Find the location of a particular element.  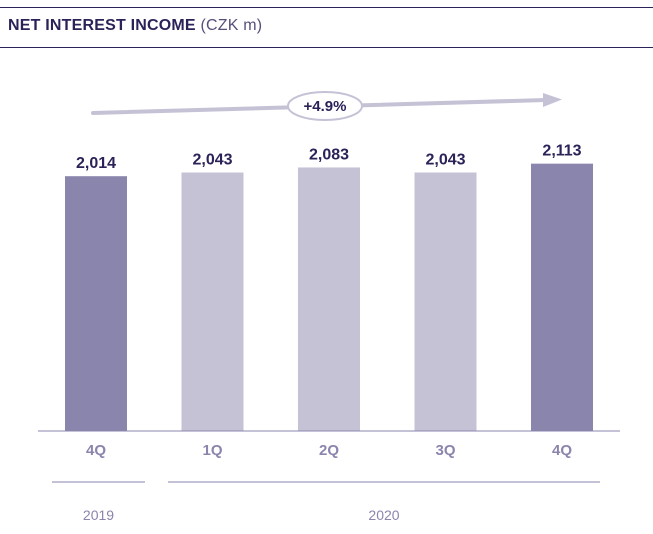

year-group: 2019 2020 is located at coordinates (326, 502).